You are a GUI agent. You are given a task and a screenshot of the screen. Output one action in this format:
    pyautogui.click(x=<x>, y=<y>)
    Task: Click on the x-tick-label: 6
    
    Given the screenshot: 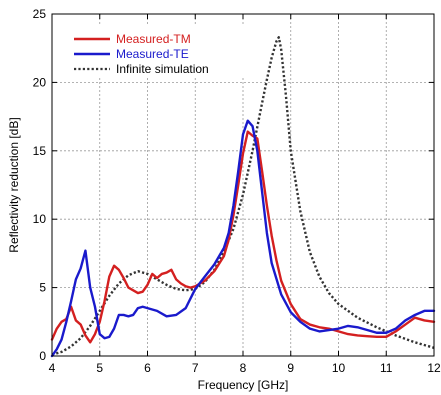 What is the action you would take?
    pyautogui.click(x=147, y=368)
    